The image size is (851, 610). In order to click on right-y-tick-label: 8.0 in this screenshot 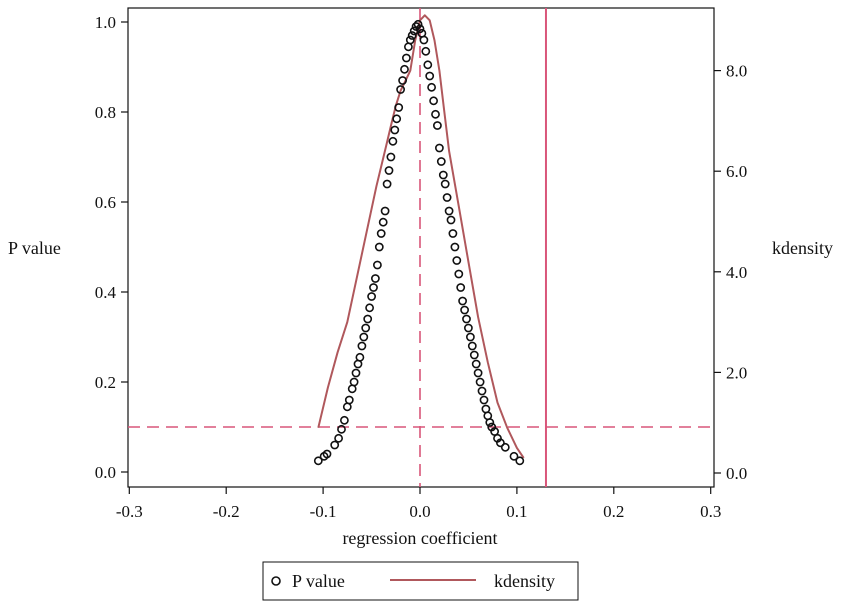, I will do `click(736, 71)`.